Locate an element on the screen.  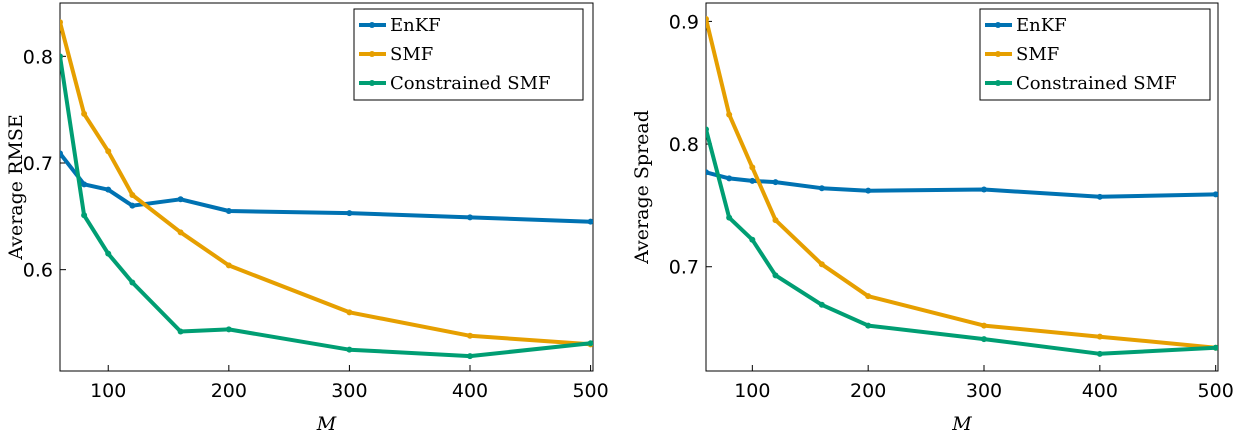
y-tick-label: 0.6 is located at coordinates (38, 271).